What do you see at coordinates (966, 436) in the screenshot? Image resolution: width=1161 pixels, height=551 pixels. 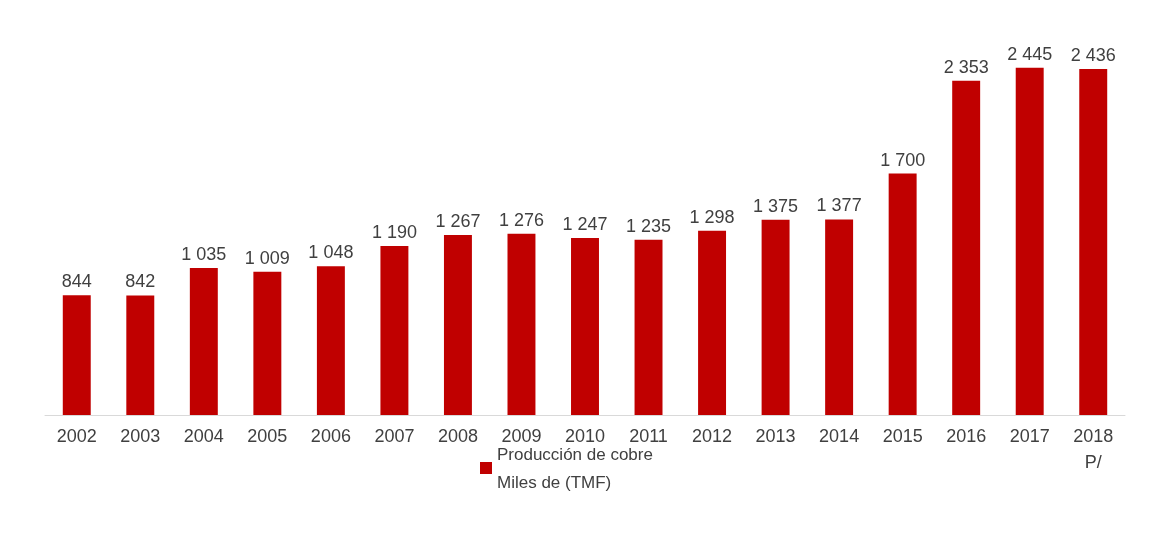 I see `x-tick-label: 2016` at bounding box center [966, 436].